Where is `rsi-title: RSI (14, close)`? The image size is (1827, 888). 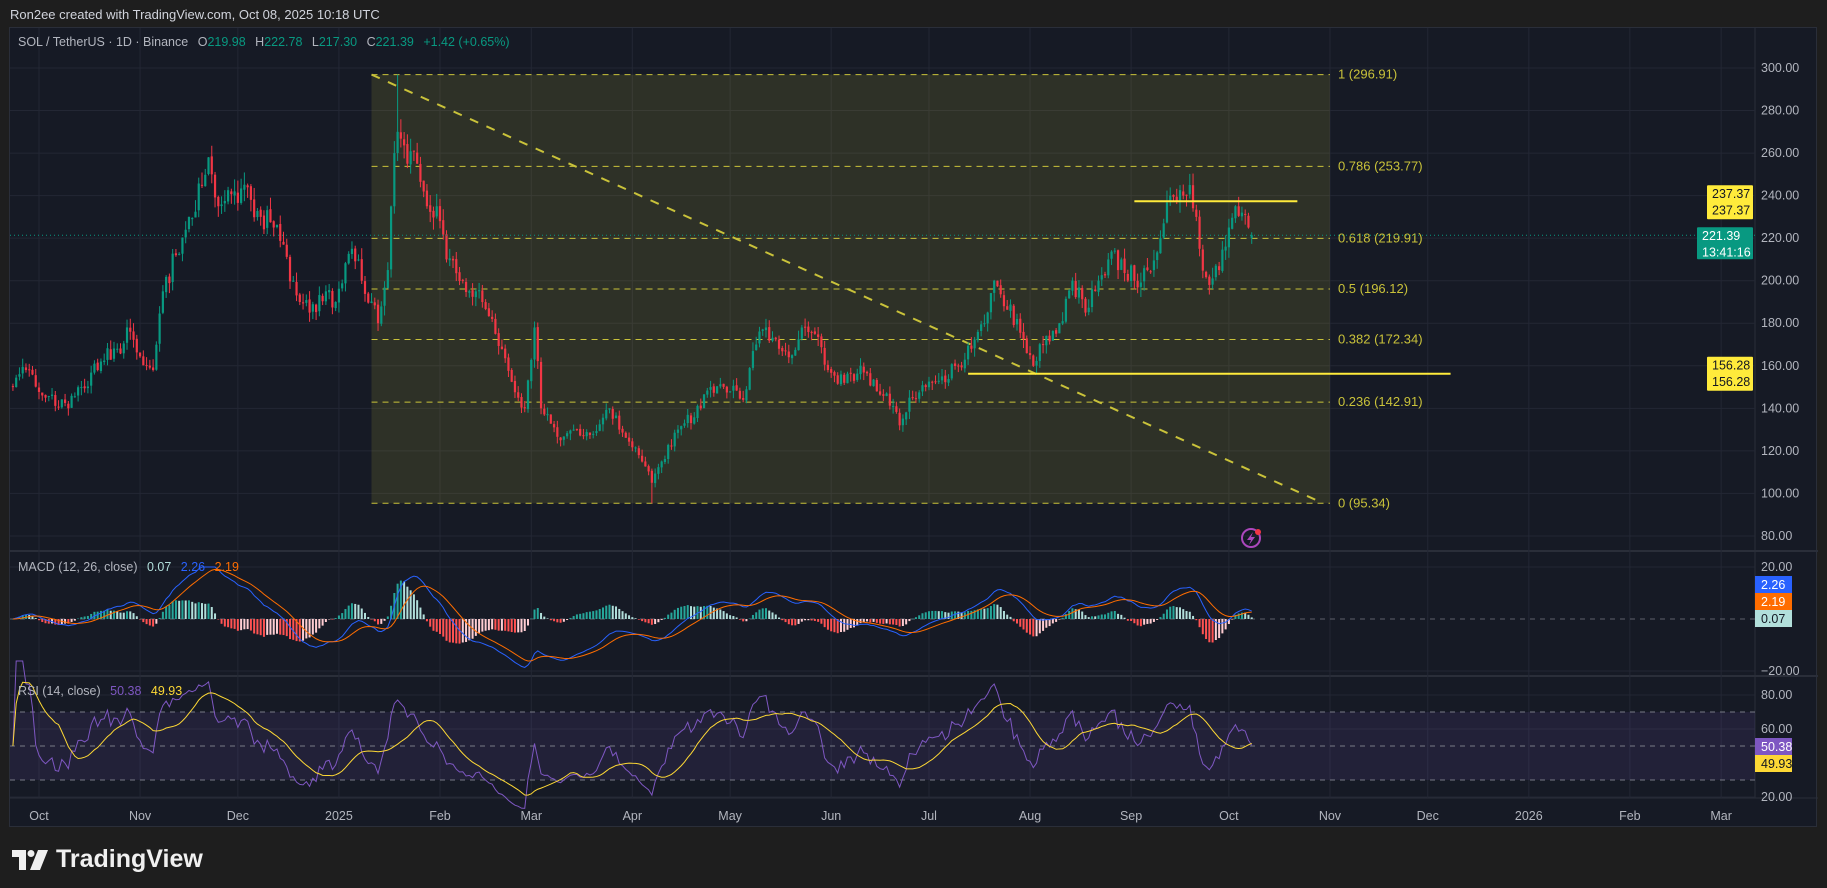
rsi-title: RSI (14, close) is located at coordinates (59, 691).